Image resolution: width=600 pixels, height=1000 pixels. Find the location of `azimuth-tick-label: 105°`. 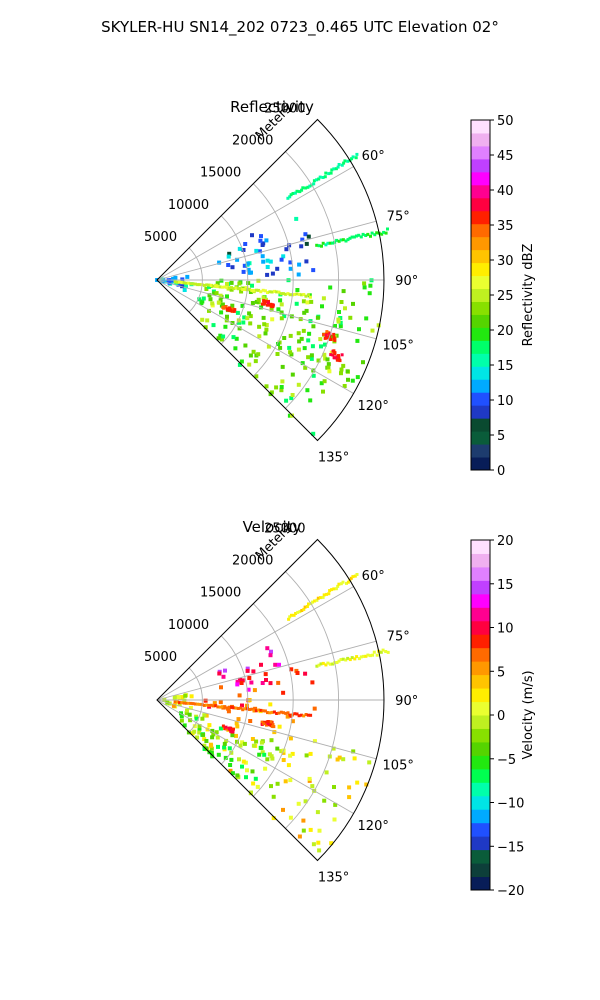

azimuth-tick-label: 105° is located at coordinates (398, 346).